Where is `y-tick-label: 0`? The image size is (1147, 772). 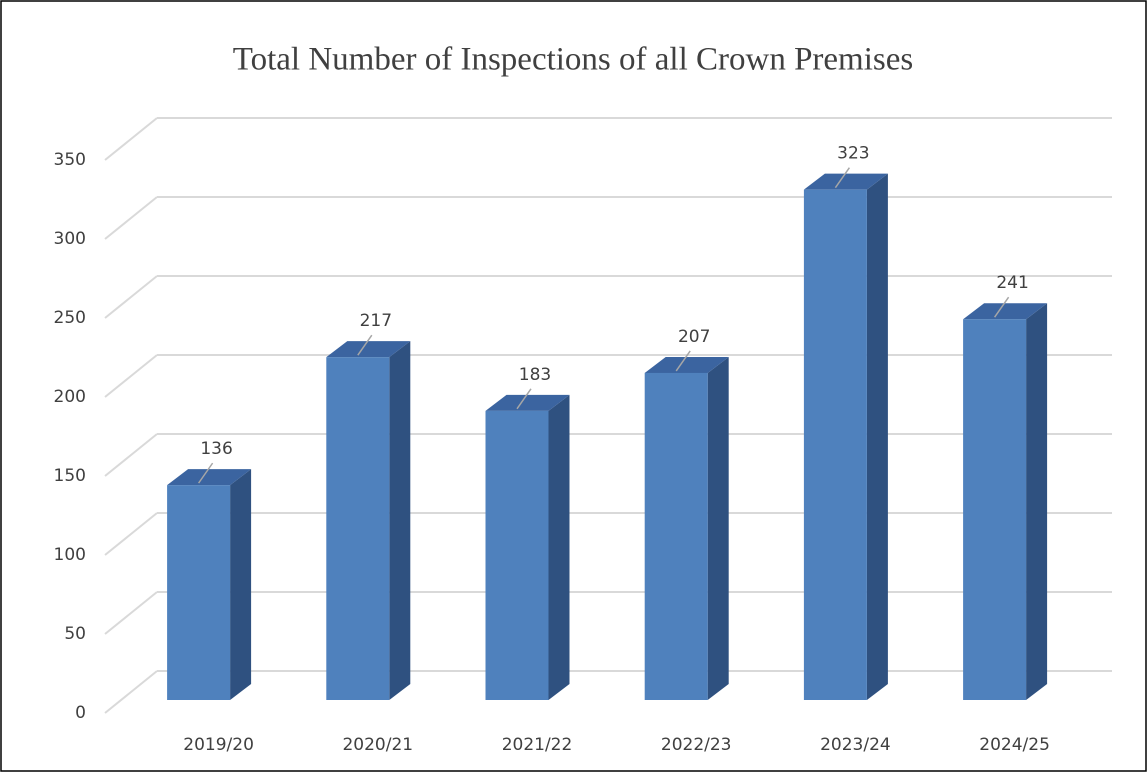
y-tick-label: 0 is located at coordinates (80, 713).